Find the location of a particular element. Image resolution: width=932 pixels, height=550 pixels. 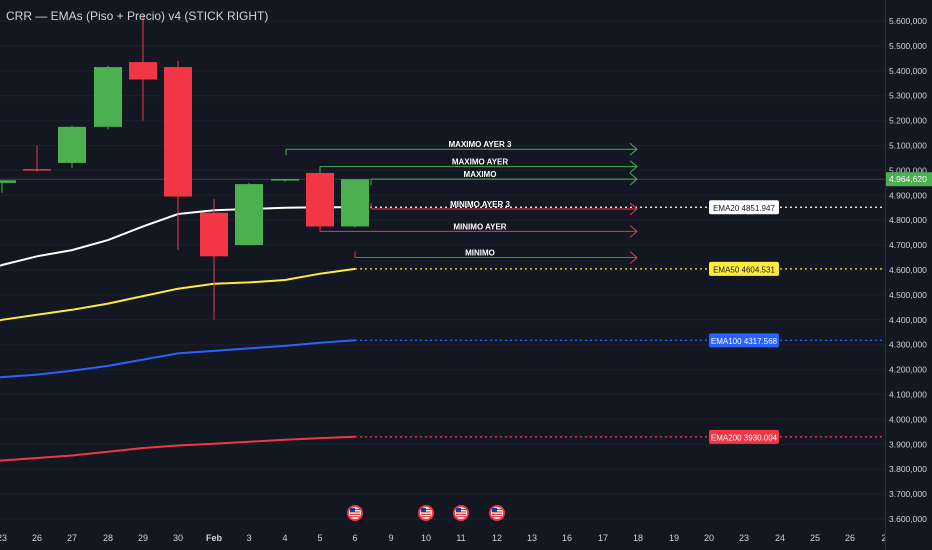

y-tick-label: 4.500,000 is located at coordinates (908, 295).